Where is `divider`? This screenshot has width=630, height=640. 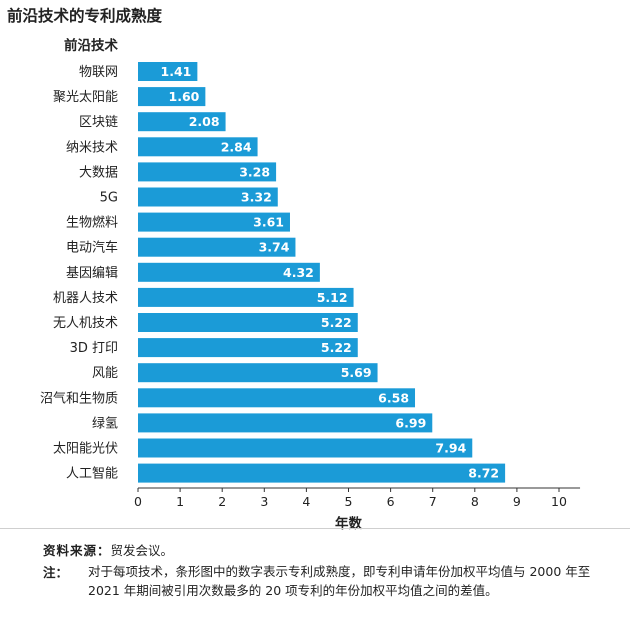
divider is located at coordinates (315, 528).